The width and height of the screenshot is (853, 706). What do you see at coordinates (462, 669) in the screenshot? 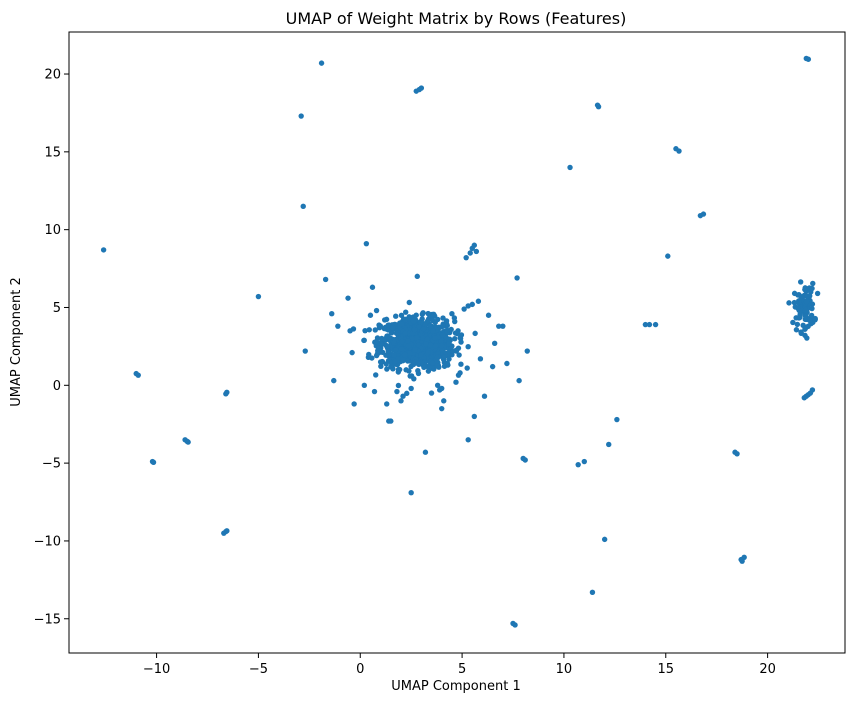
I see `x-tick-label: 5` at bounding box center [462, 669].